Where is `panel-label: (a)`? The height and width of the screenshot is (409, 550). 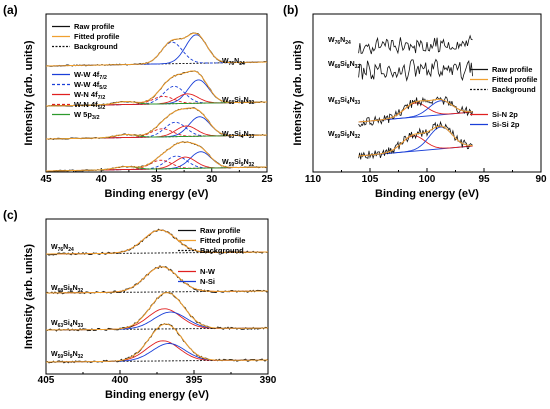 panel-label: (a) is located at coordinates (10, 10).